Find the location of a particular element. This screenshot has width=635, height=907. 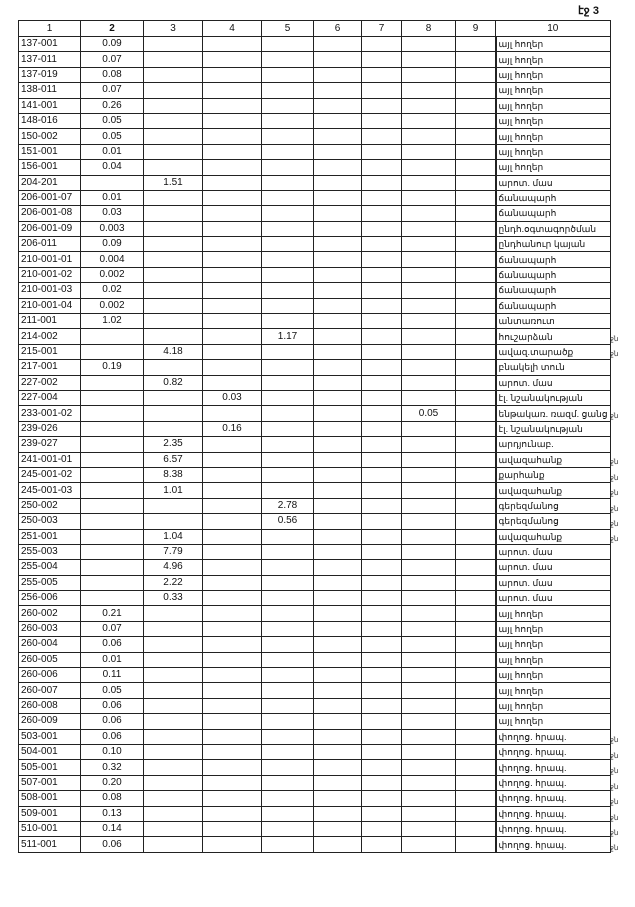

area-value-col5: 0.56 is located at coordinates (287, 521).